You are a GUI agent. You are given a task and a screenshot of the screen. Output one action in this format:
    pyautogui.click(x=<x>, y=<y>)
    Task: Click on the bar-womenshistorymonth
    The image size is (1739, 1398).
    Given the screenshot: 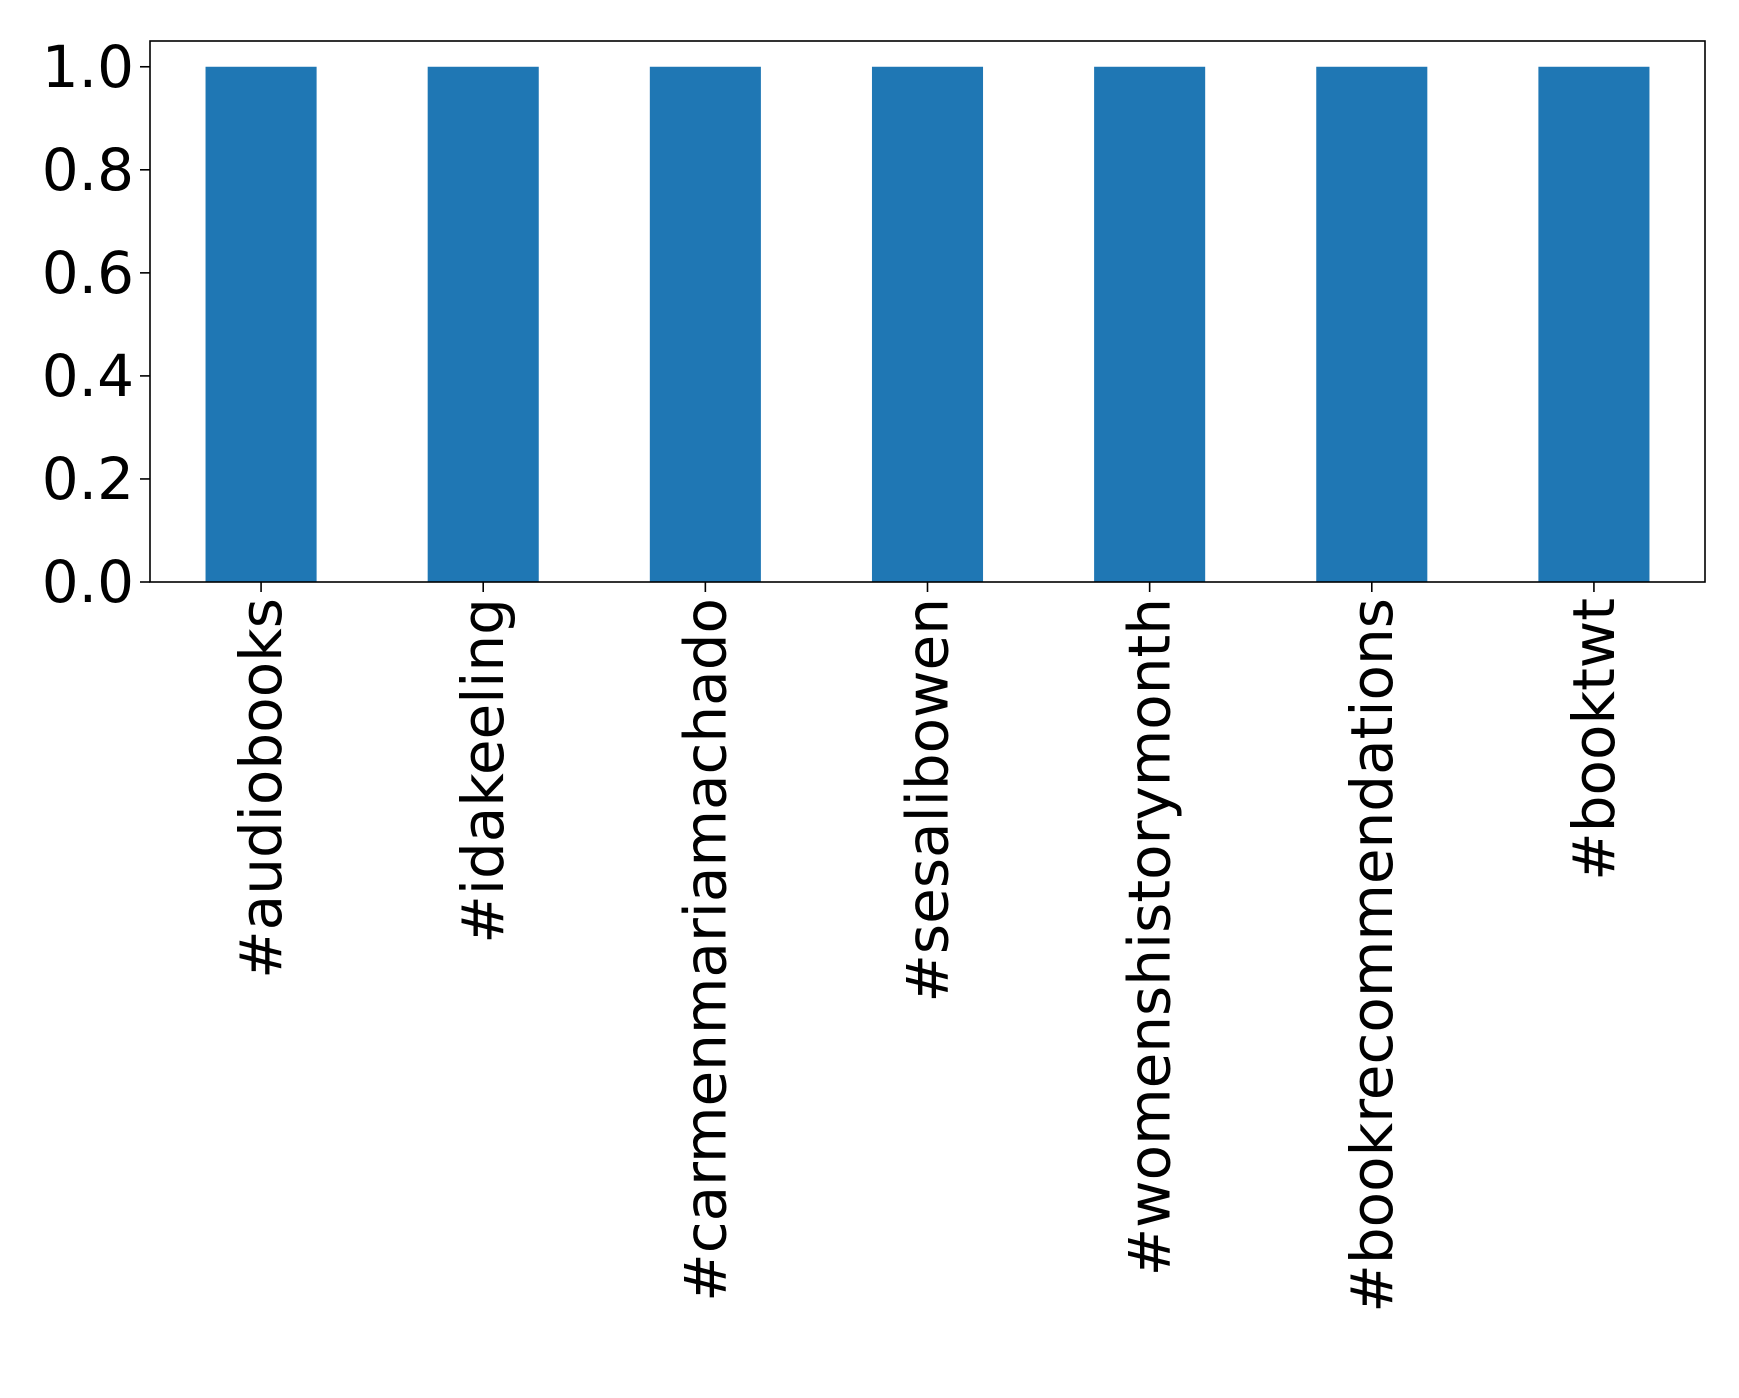 What is the action you would take?
    pyautogui.click(x=1150, y=324)
    